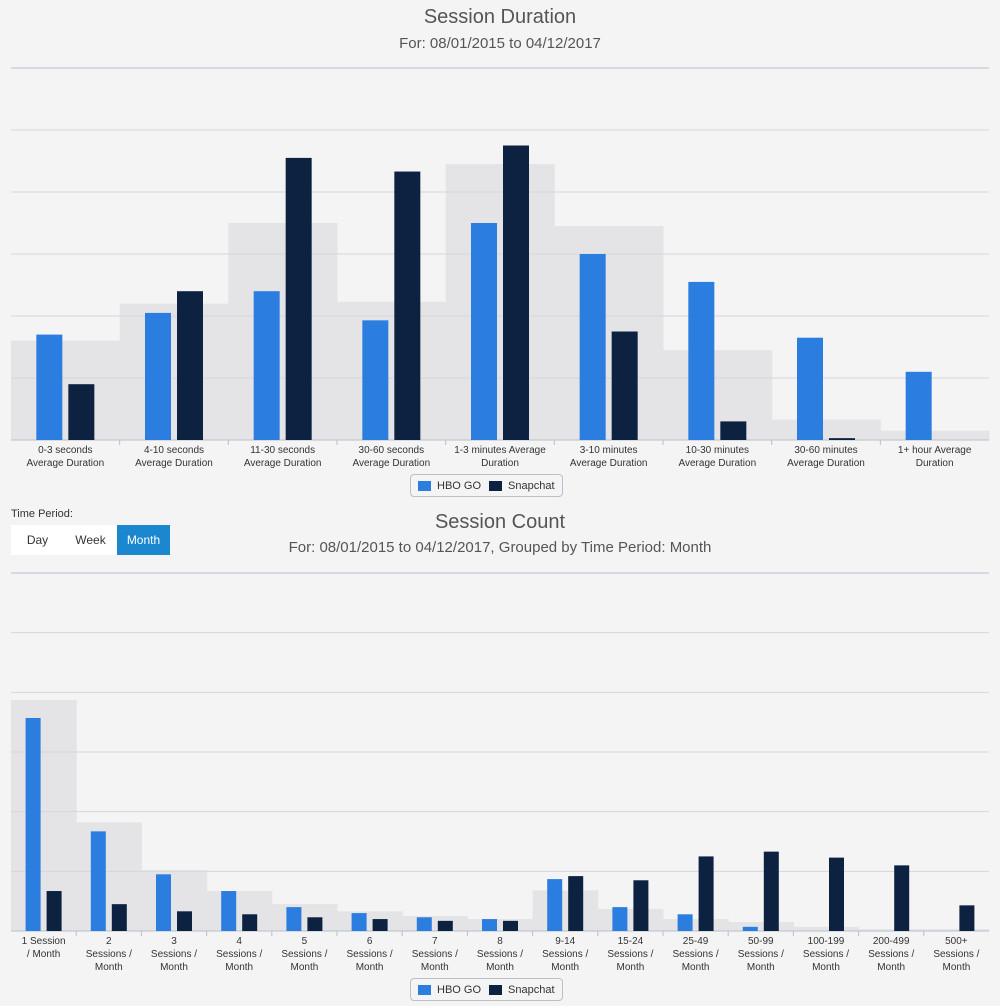  I want to click on x-tick-label-3: 11-30 seconds Average Duration, so click(283, 457).